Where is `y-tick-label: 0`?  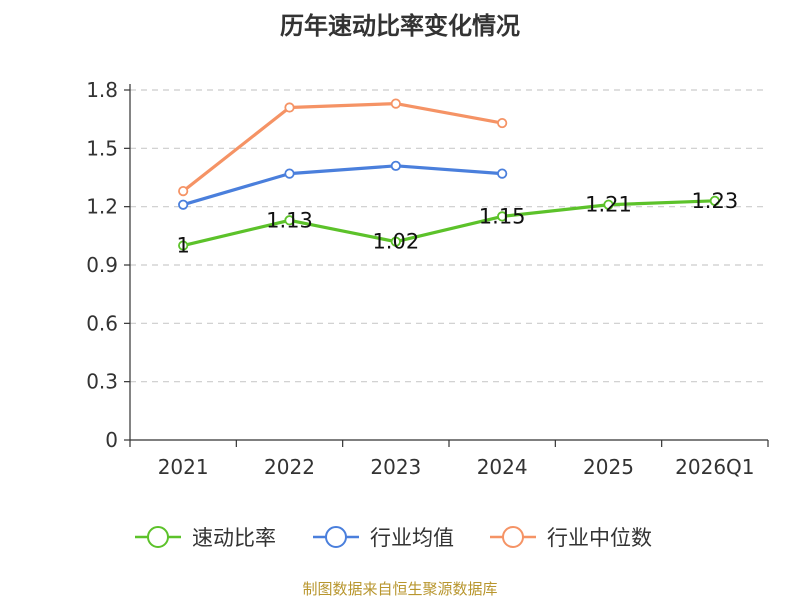
y-tick-label: 0 is located at coordinates (111, 440).